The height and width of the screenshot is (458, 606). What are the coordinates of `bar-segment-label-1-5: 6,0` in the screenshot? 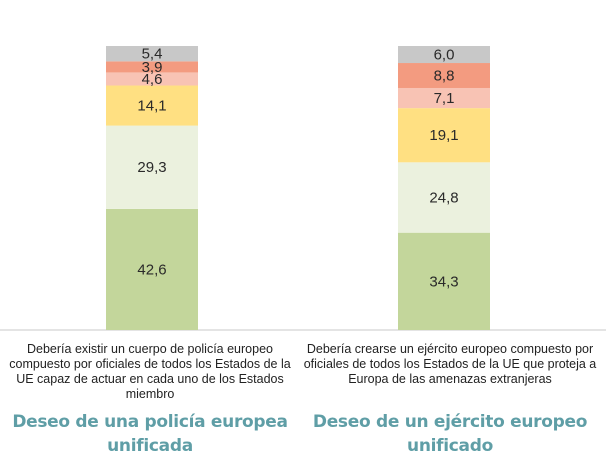 It's located at (444, 55).